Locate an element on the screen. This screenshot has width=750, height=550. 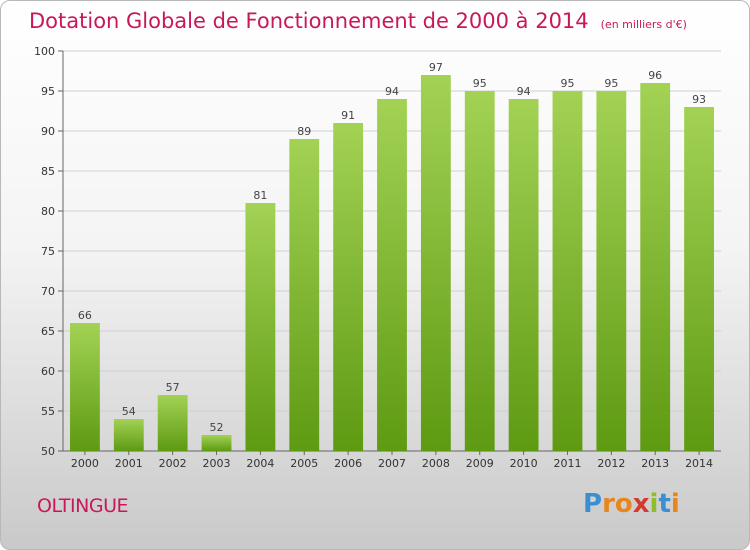
x-tick-label: 2007 is located at coordinates (392, 463).